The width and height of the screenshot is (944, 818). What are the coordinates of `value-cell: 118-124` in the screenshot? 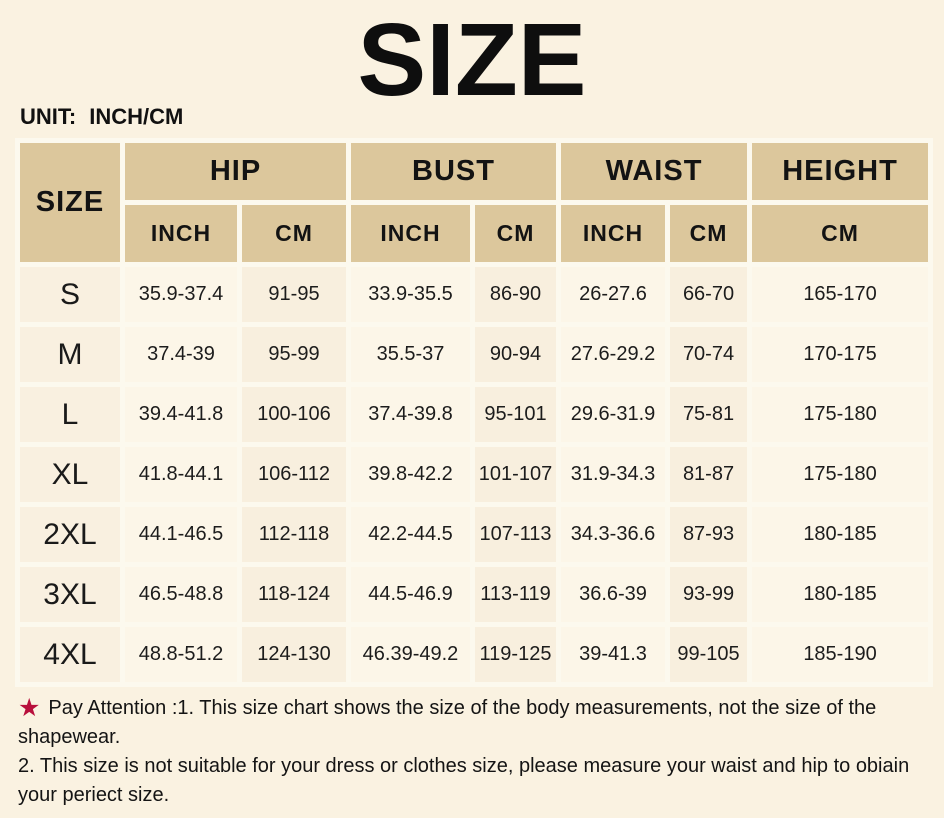 It's located at (294, 594).